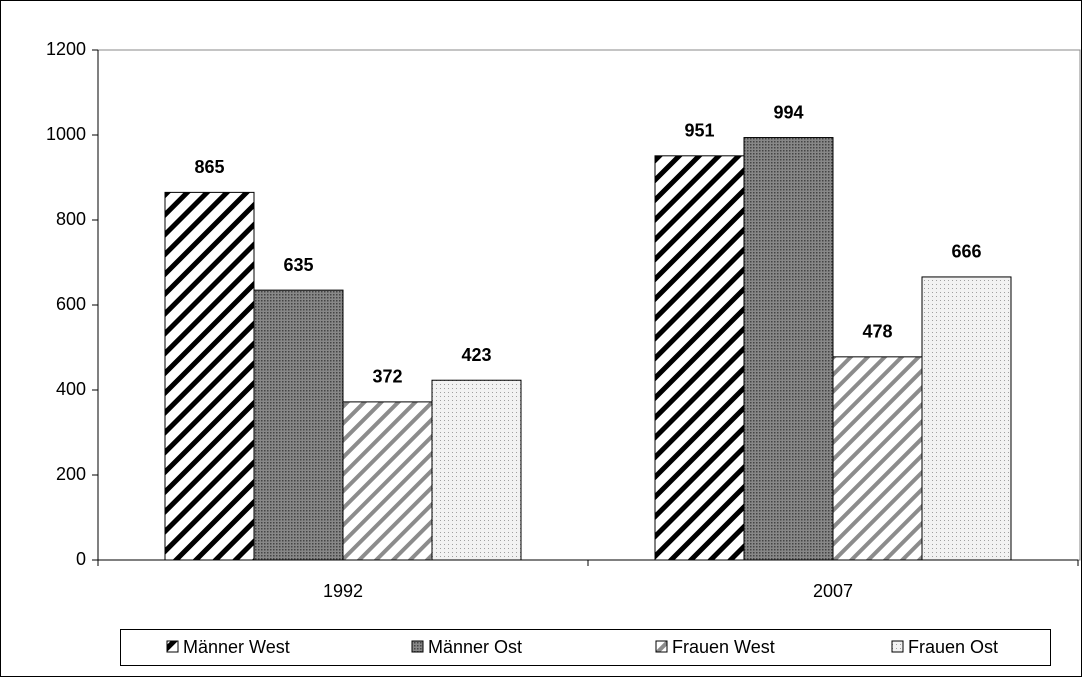  I want to click on legend-label: Männer Ost, so click(475, 647).